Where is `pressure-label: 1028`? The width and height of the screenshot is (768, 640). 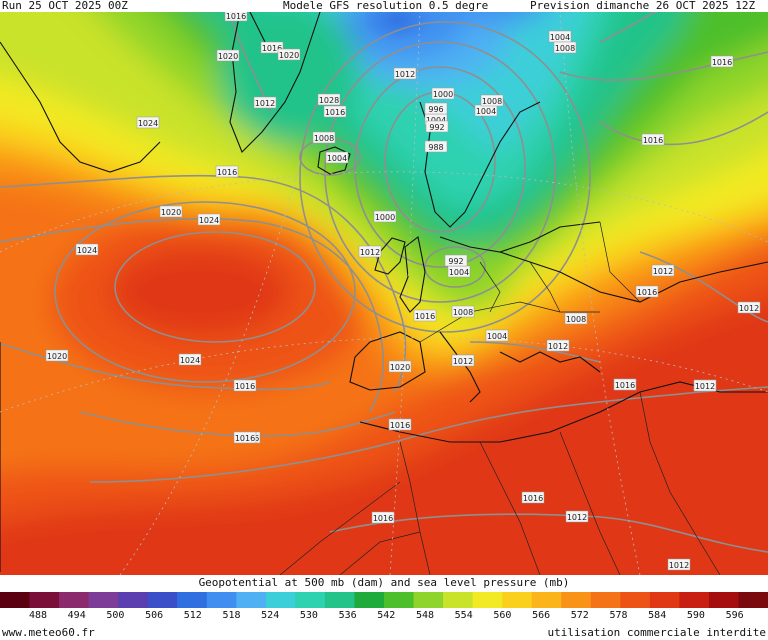
pressure-label: 1028 is located at coordinates (329, 100).